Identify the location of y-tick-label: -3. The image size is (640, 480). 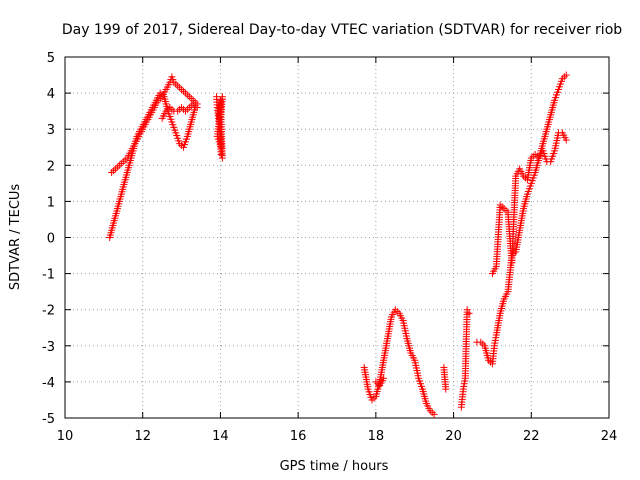
(48, 347).